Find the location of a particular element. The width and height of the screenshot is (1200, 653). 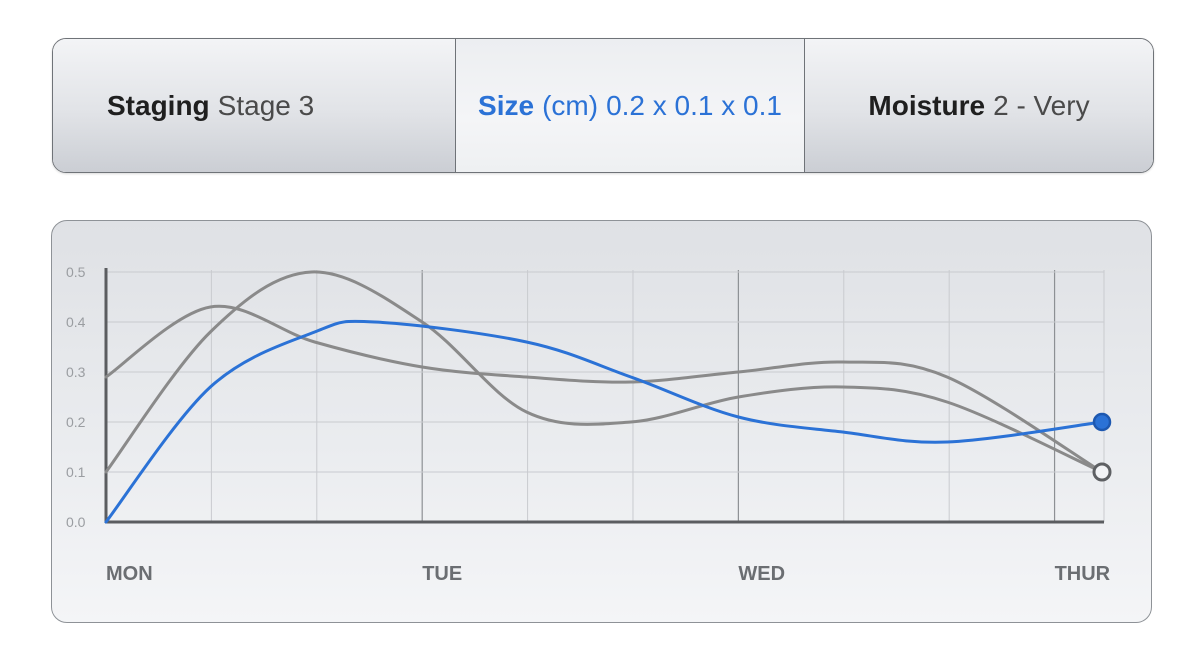

staging-tab-key: Staging is located at coordinates (158, 105).